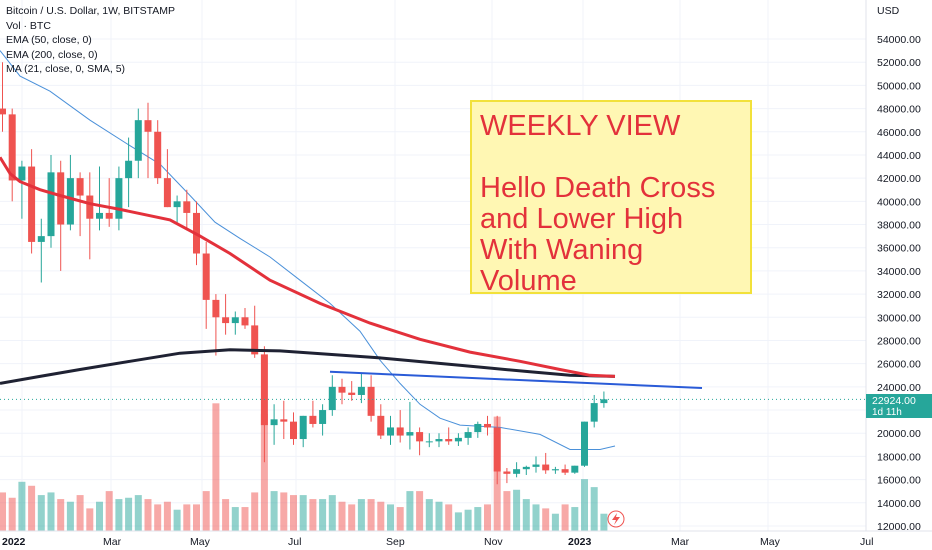 The height and width of the screenshot is (550, 932). I want to click on legend-volume: Vol · BTC, so click(28, 25).